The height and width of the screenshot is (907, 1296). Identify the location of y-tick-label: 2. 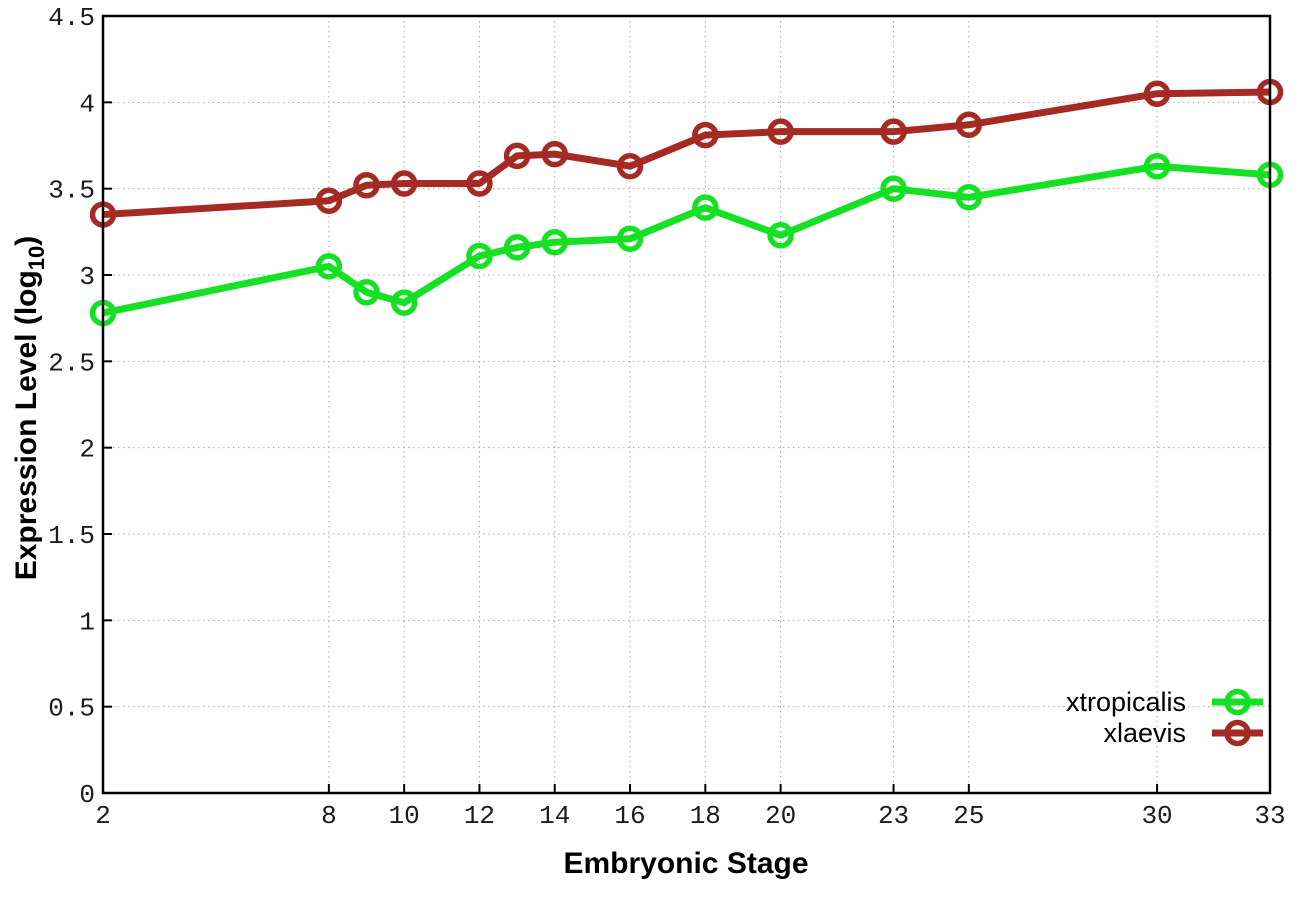
(87, 450).